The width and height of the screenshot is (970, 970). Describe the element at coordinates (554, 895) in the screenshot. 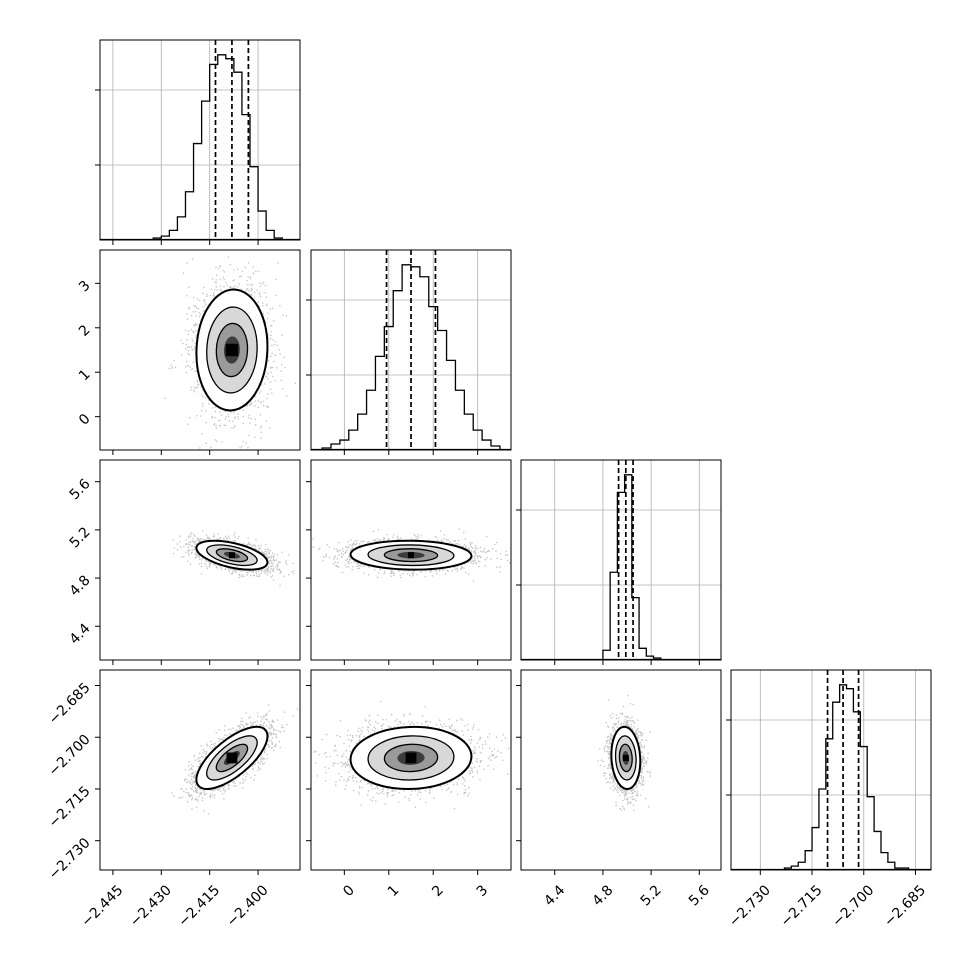

I see `x-tick-label: 4.4` at that location.